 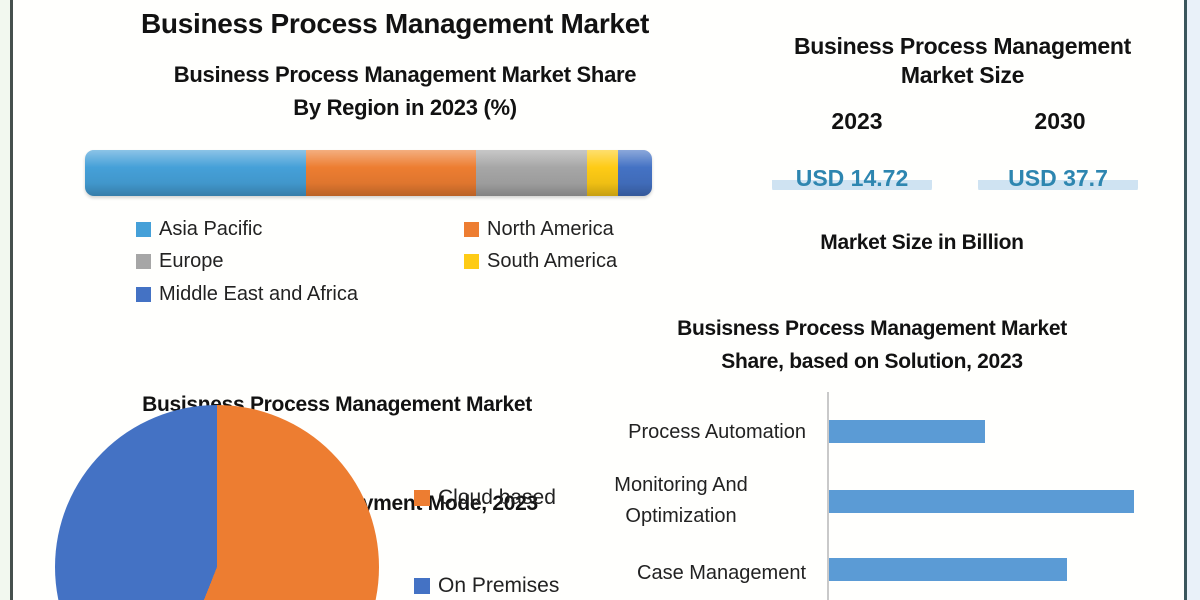 I want to click on legend-item-cloud-based: Cloud based, so click(x=485, y=498).